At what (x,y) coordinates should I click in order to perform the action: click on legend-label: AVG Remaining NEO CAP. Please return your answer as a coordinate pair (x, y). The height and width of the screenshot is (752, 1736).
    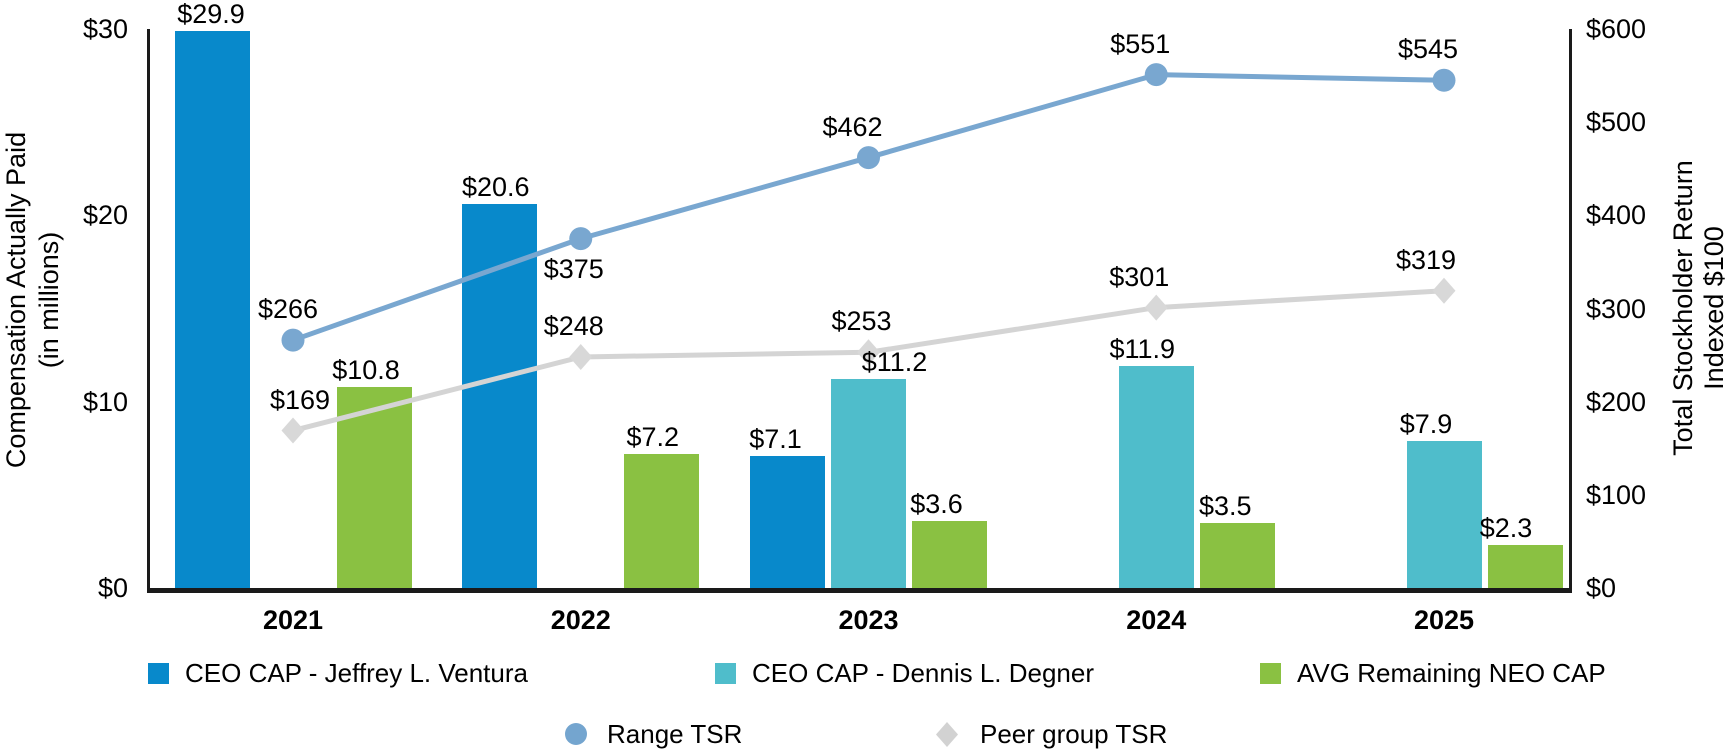
    Looking at the image, I should click on (1451, 673).